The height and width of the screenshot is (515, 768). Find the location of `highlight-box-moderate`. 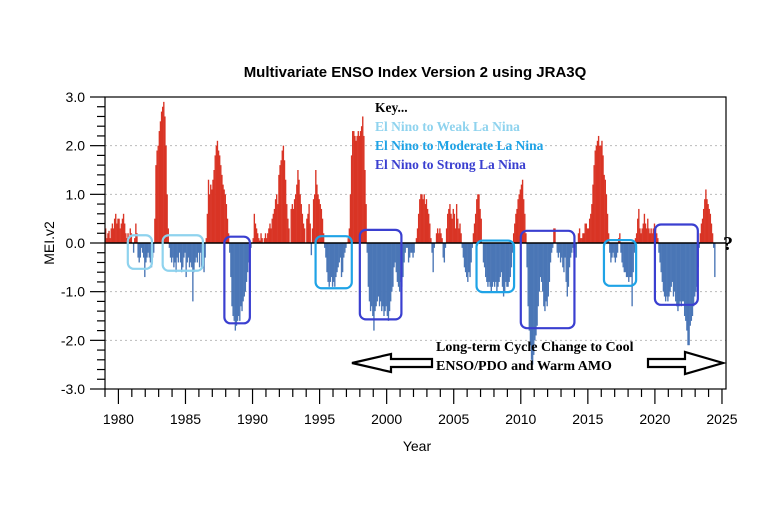

highlight-box-moderate is located at coordinates (620, 262).